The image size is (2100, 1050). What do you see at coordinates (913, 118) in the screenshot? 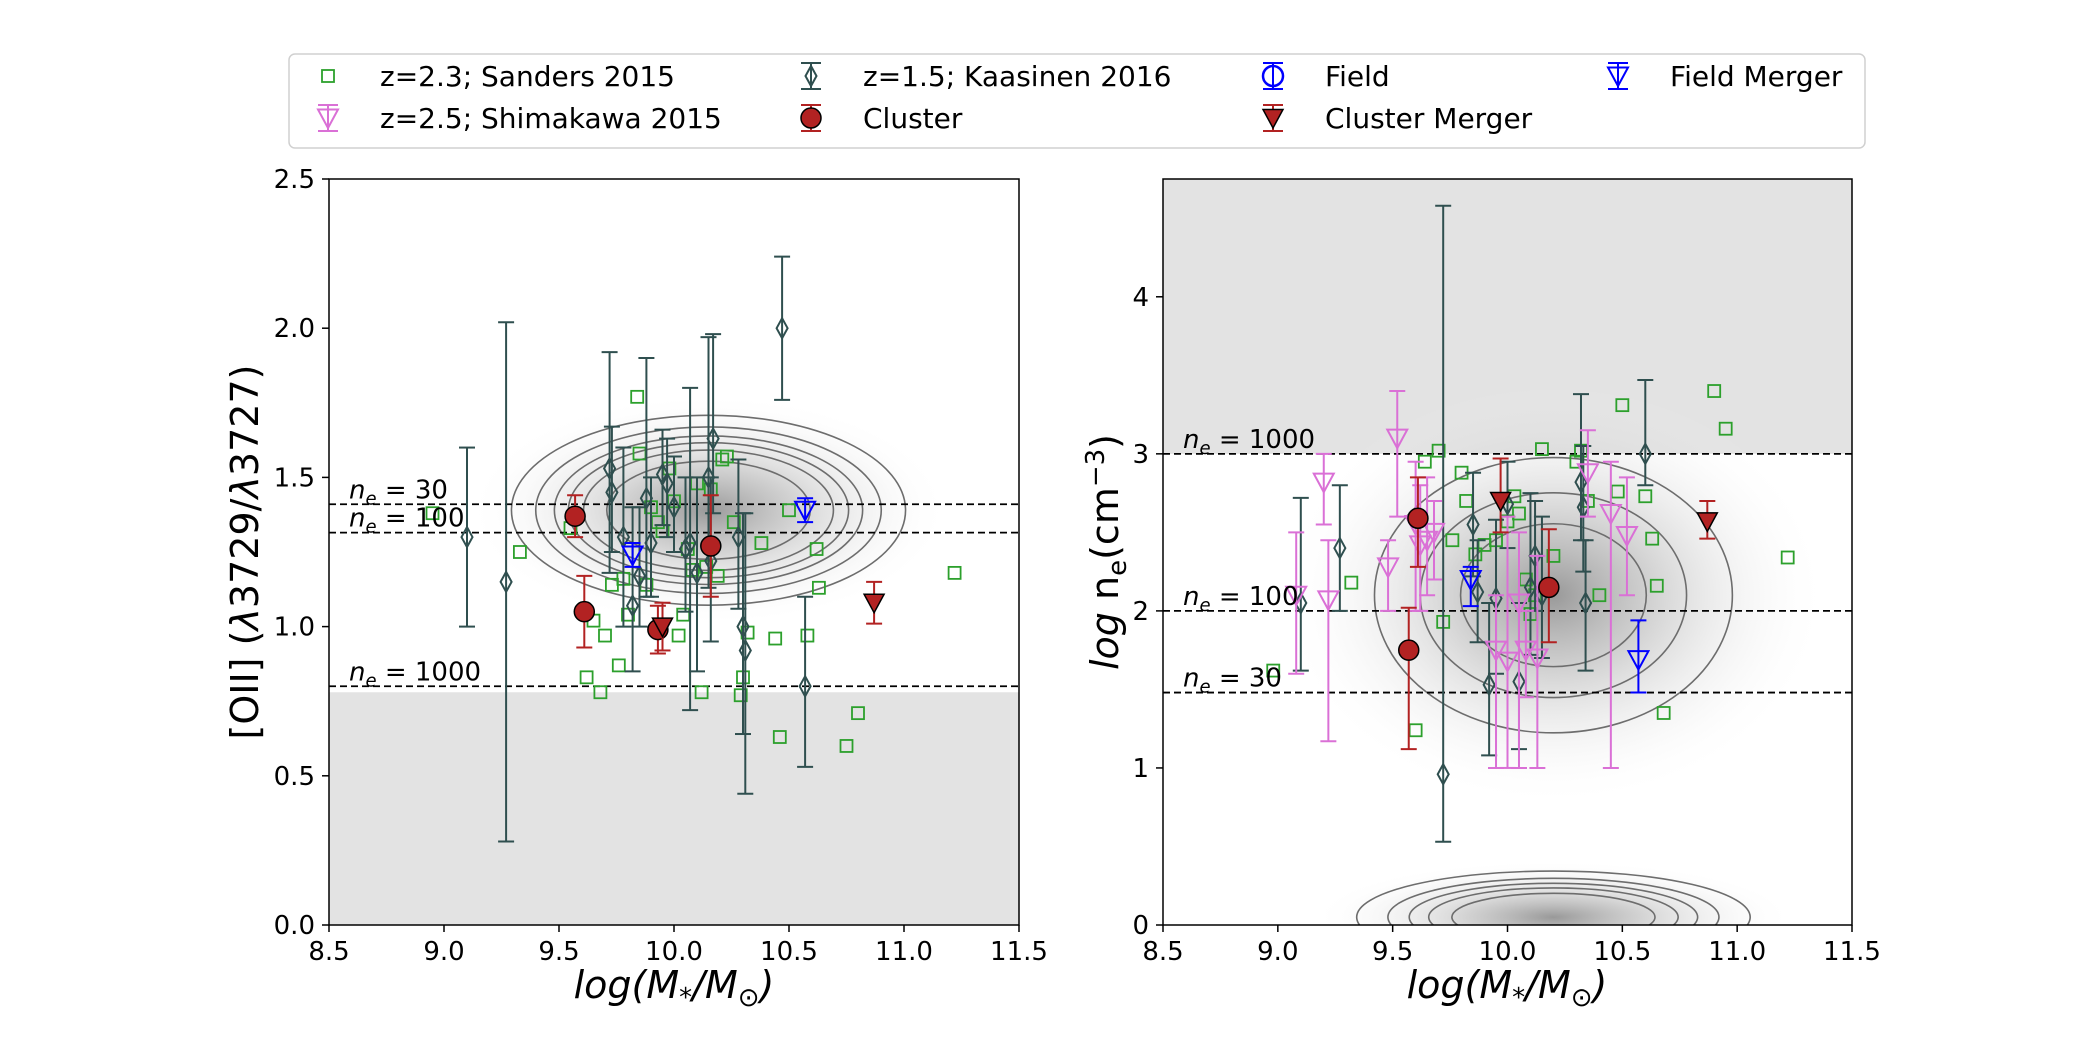
I see `legend-label: Cluster` at bounding box center [913, 118].